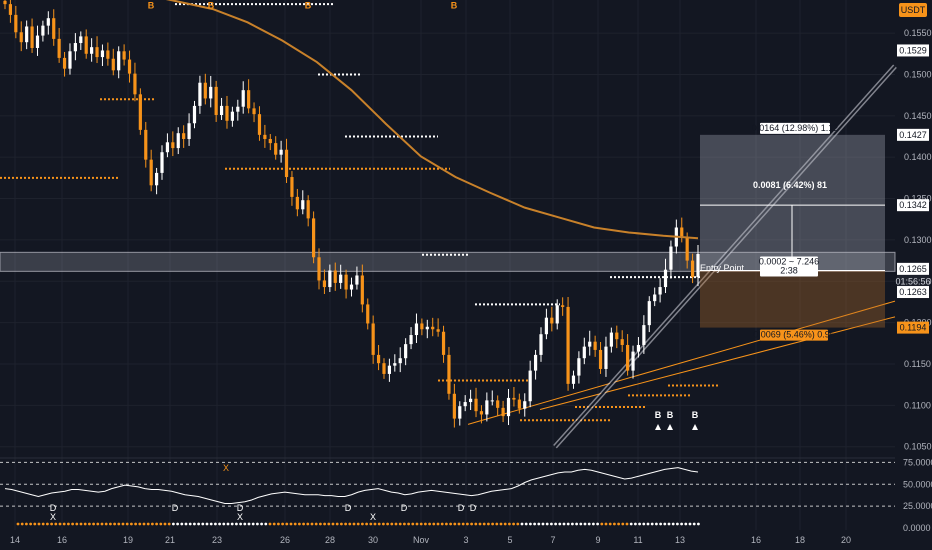 This screenshot has height=550, width=932. Describe the element at coordinates (421, 540) in the screenshot. I see `time-tick-8: Nov` at that location.